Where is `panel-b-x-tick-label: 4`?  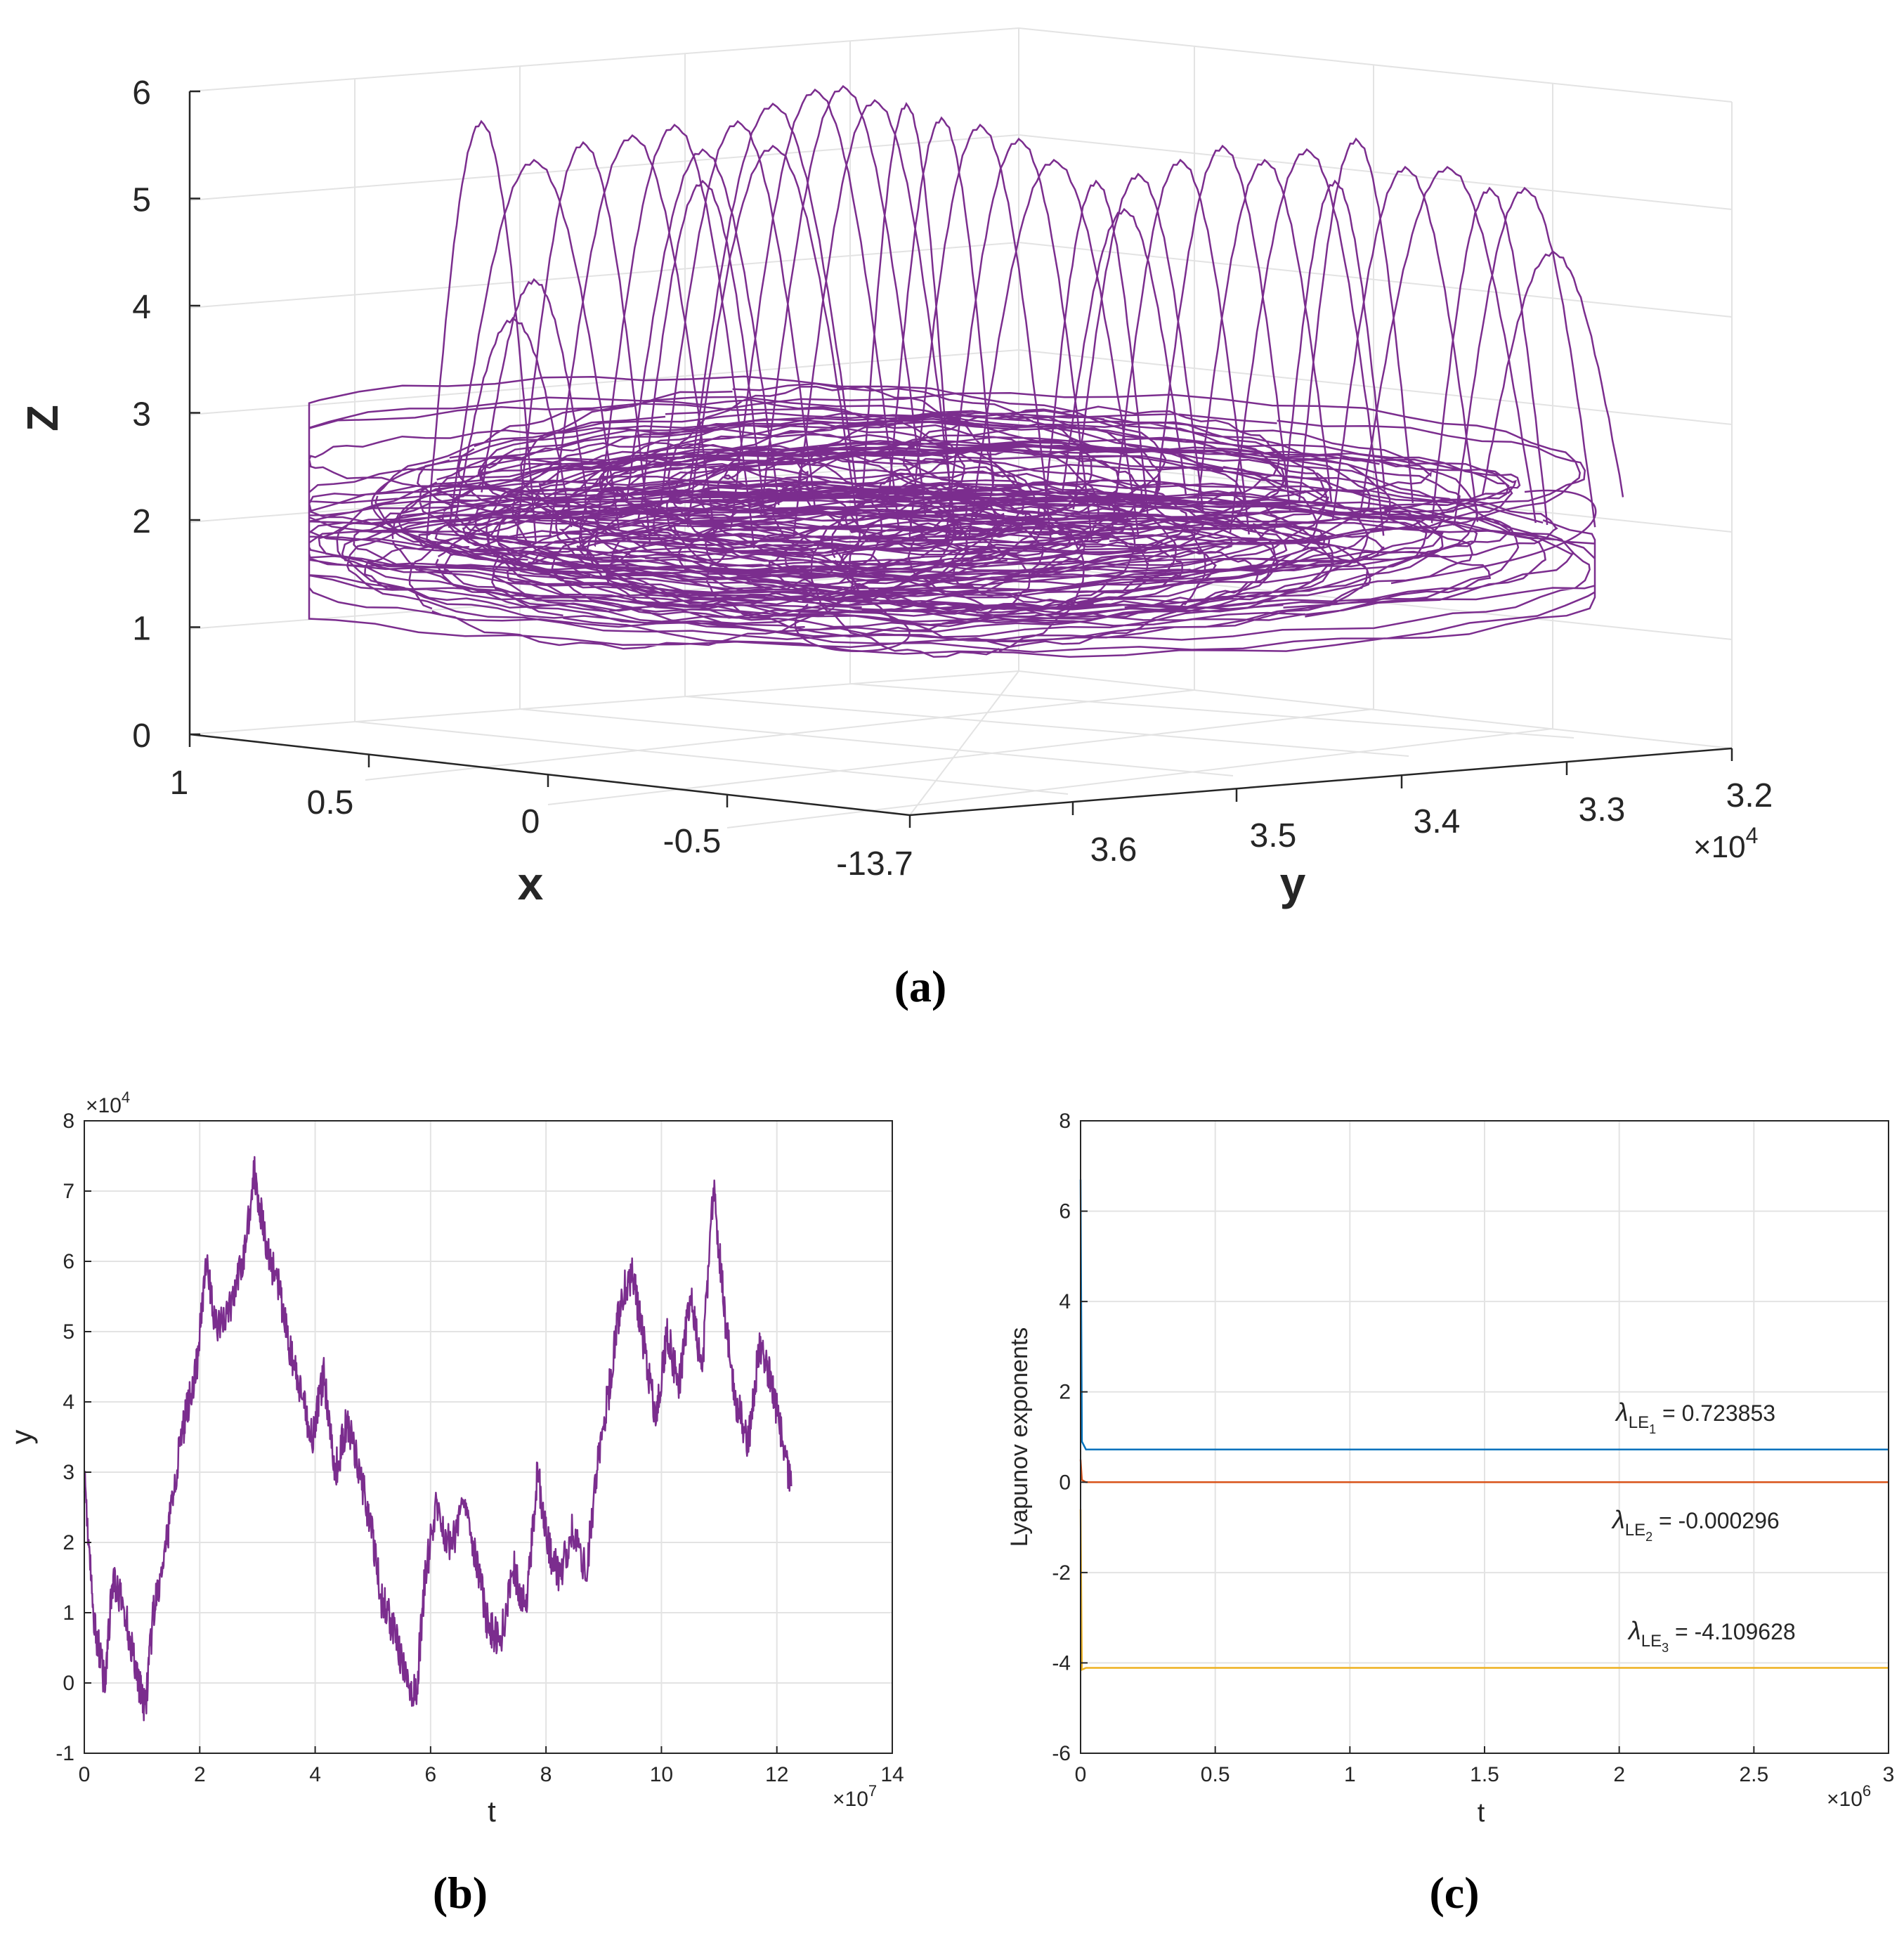 panel-b-x-tick-label: 4 is located at coordinates (315, 1774).